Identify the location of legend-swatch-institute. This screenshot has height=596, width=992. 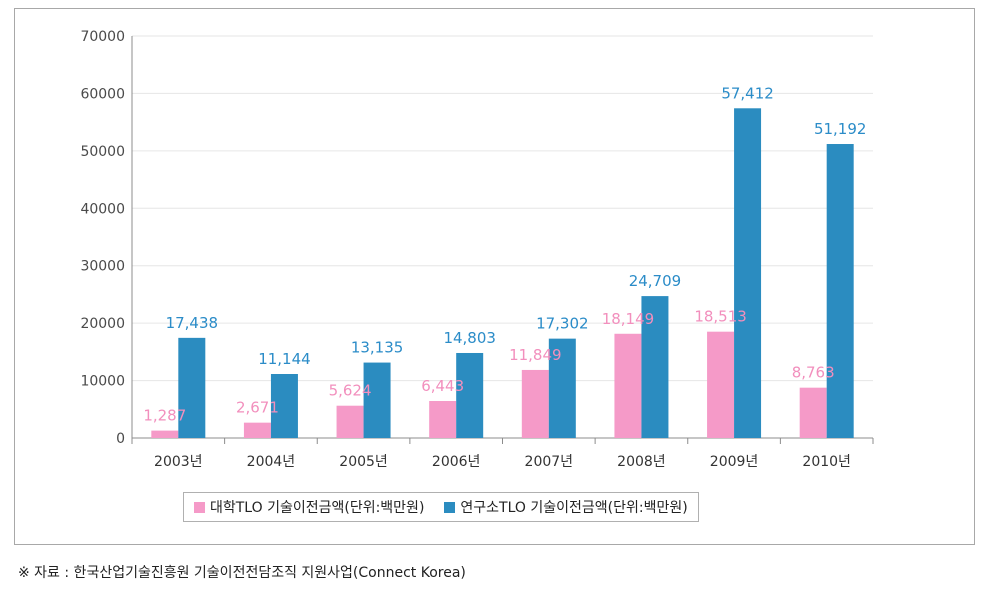
(450, 507).